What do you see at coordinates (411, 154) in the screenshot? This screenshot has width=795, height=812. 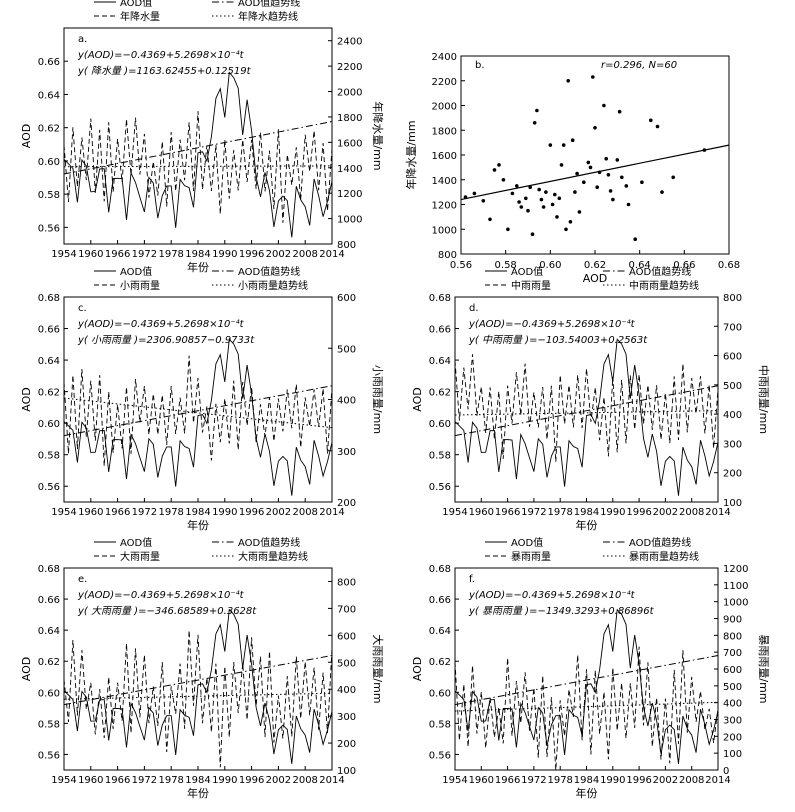 I see `y-axis-label: 年降水量/mm` at bounding box center [411, 154].